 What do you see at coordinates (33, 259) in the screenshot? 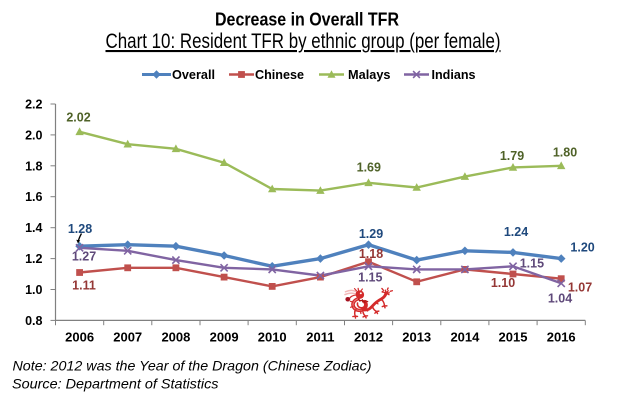
I see `svg-text: 1.2` at bounding box center [33, 259].